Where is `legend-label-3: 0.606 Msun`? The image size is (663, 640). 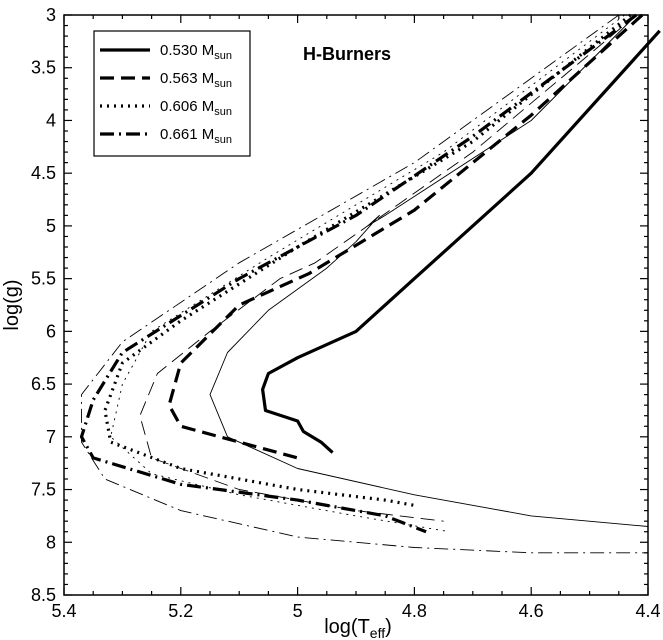
legend-label-3: 0.606 Msun is located at coordinates (196, 108).